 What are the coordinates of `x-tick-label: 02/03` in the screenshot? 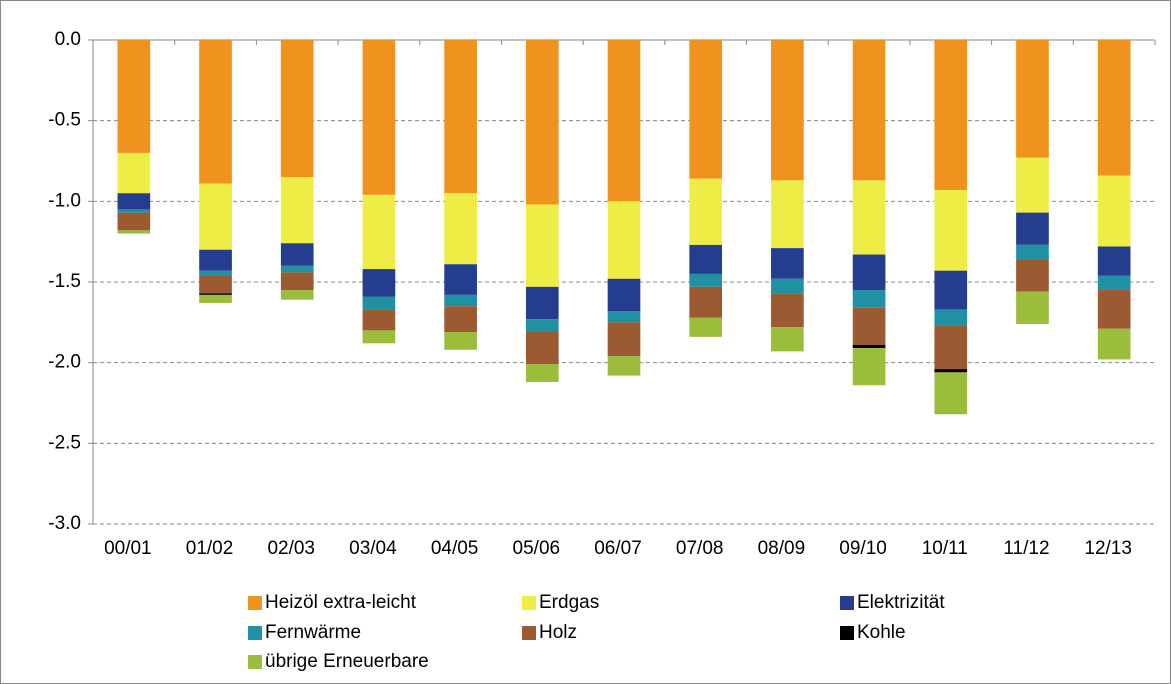 It's located at (291, 548).